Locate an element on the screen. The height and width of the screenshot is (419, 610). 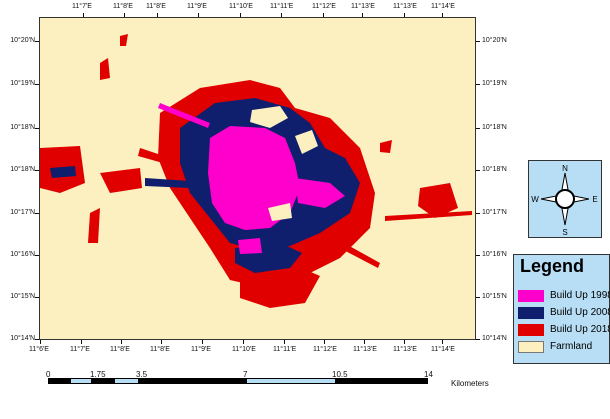
right-latitude-label: 10°14'N is located at coordinates (494, 338).